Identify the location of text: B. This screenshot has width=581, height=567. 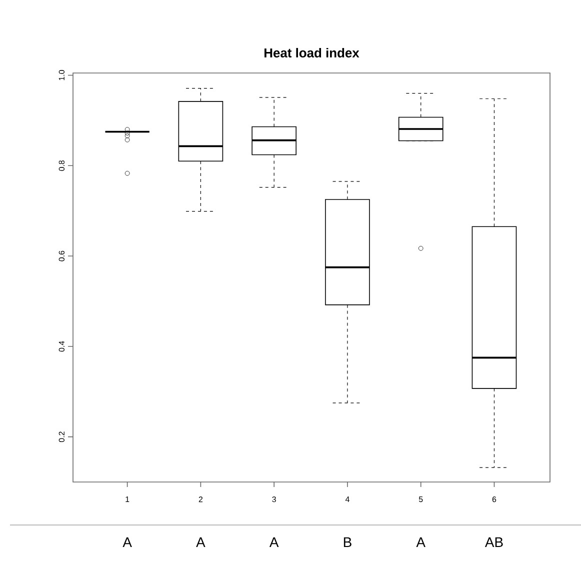
(348, 542).